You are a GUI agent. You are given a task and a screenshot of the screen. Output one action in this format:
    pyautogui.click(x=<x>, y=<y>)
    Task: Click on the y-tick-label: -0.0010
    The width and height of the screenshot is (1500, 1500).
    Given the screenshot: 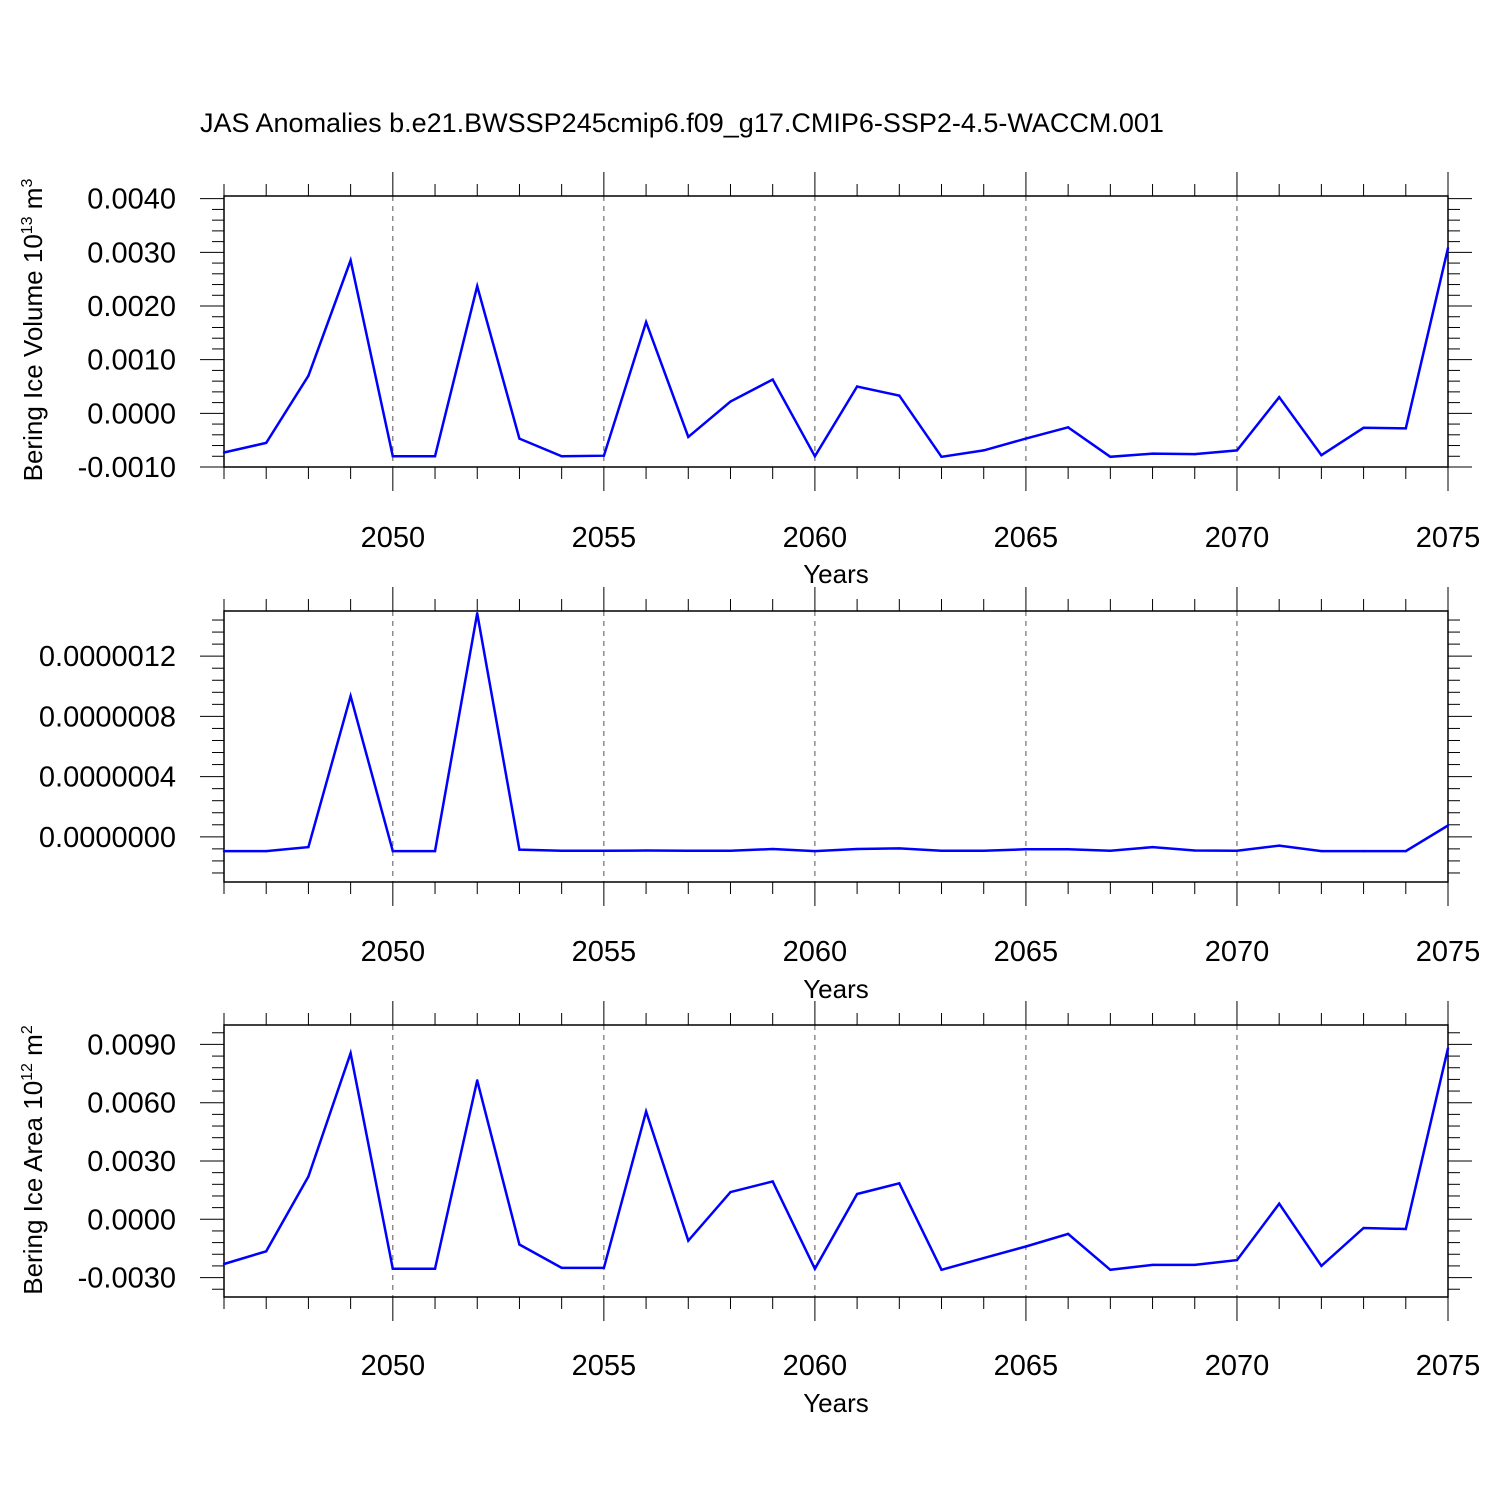 What is the action you would take?
    pyautogui.click(x=127, y=468)
    